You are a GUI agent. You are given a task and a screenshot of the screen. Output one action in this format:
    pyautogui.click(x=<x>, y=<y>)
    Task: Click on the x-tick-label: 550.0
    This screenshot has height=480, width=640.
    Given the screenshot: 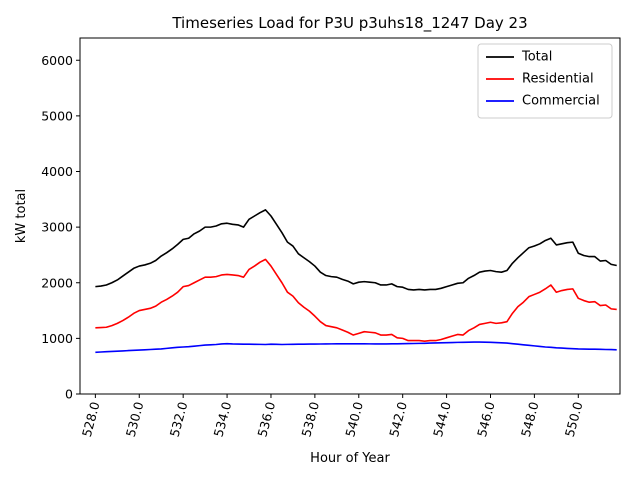 What is the action you would take?
    pyautogui.click(x=574, y=419)
    